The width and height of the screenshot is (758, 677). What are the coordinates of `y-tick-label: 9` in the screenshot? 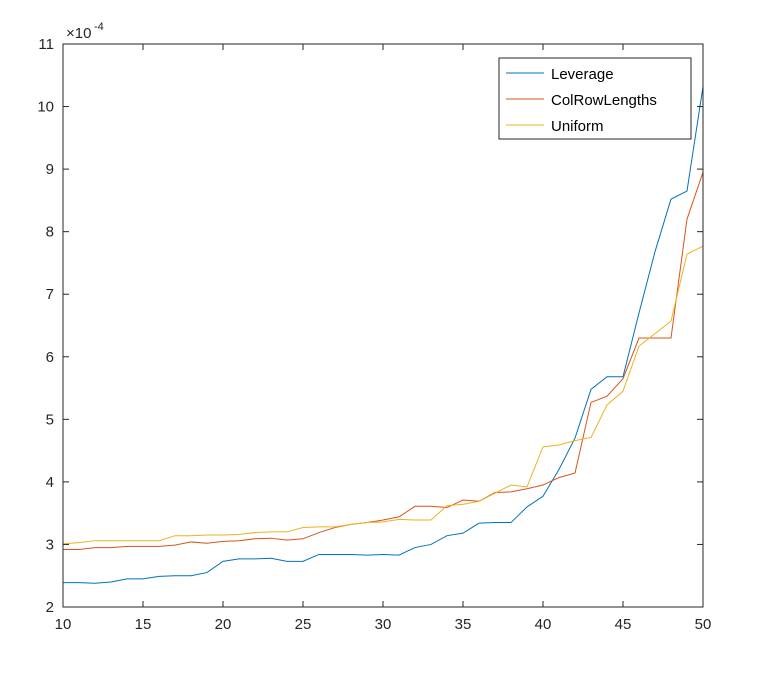 It's located at (50, 169).